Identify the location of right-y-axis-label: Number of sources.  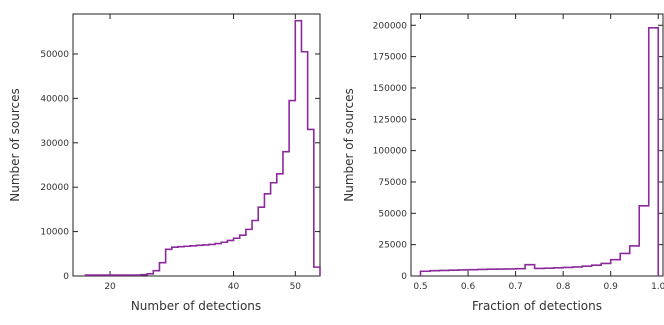
(349, 145).